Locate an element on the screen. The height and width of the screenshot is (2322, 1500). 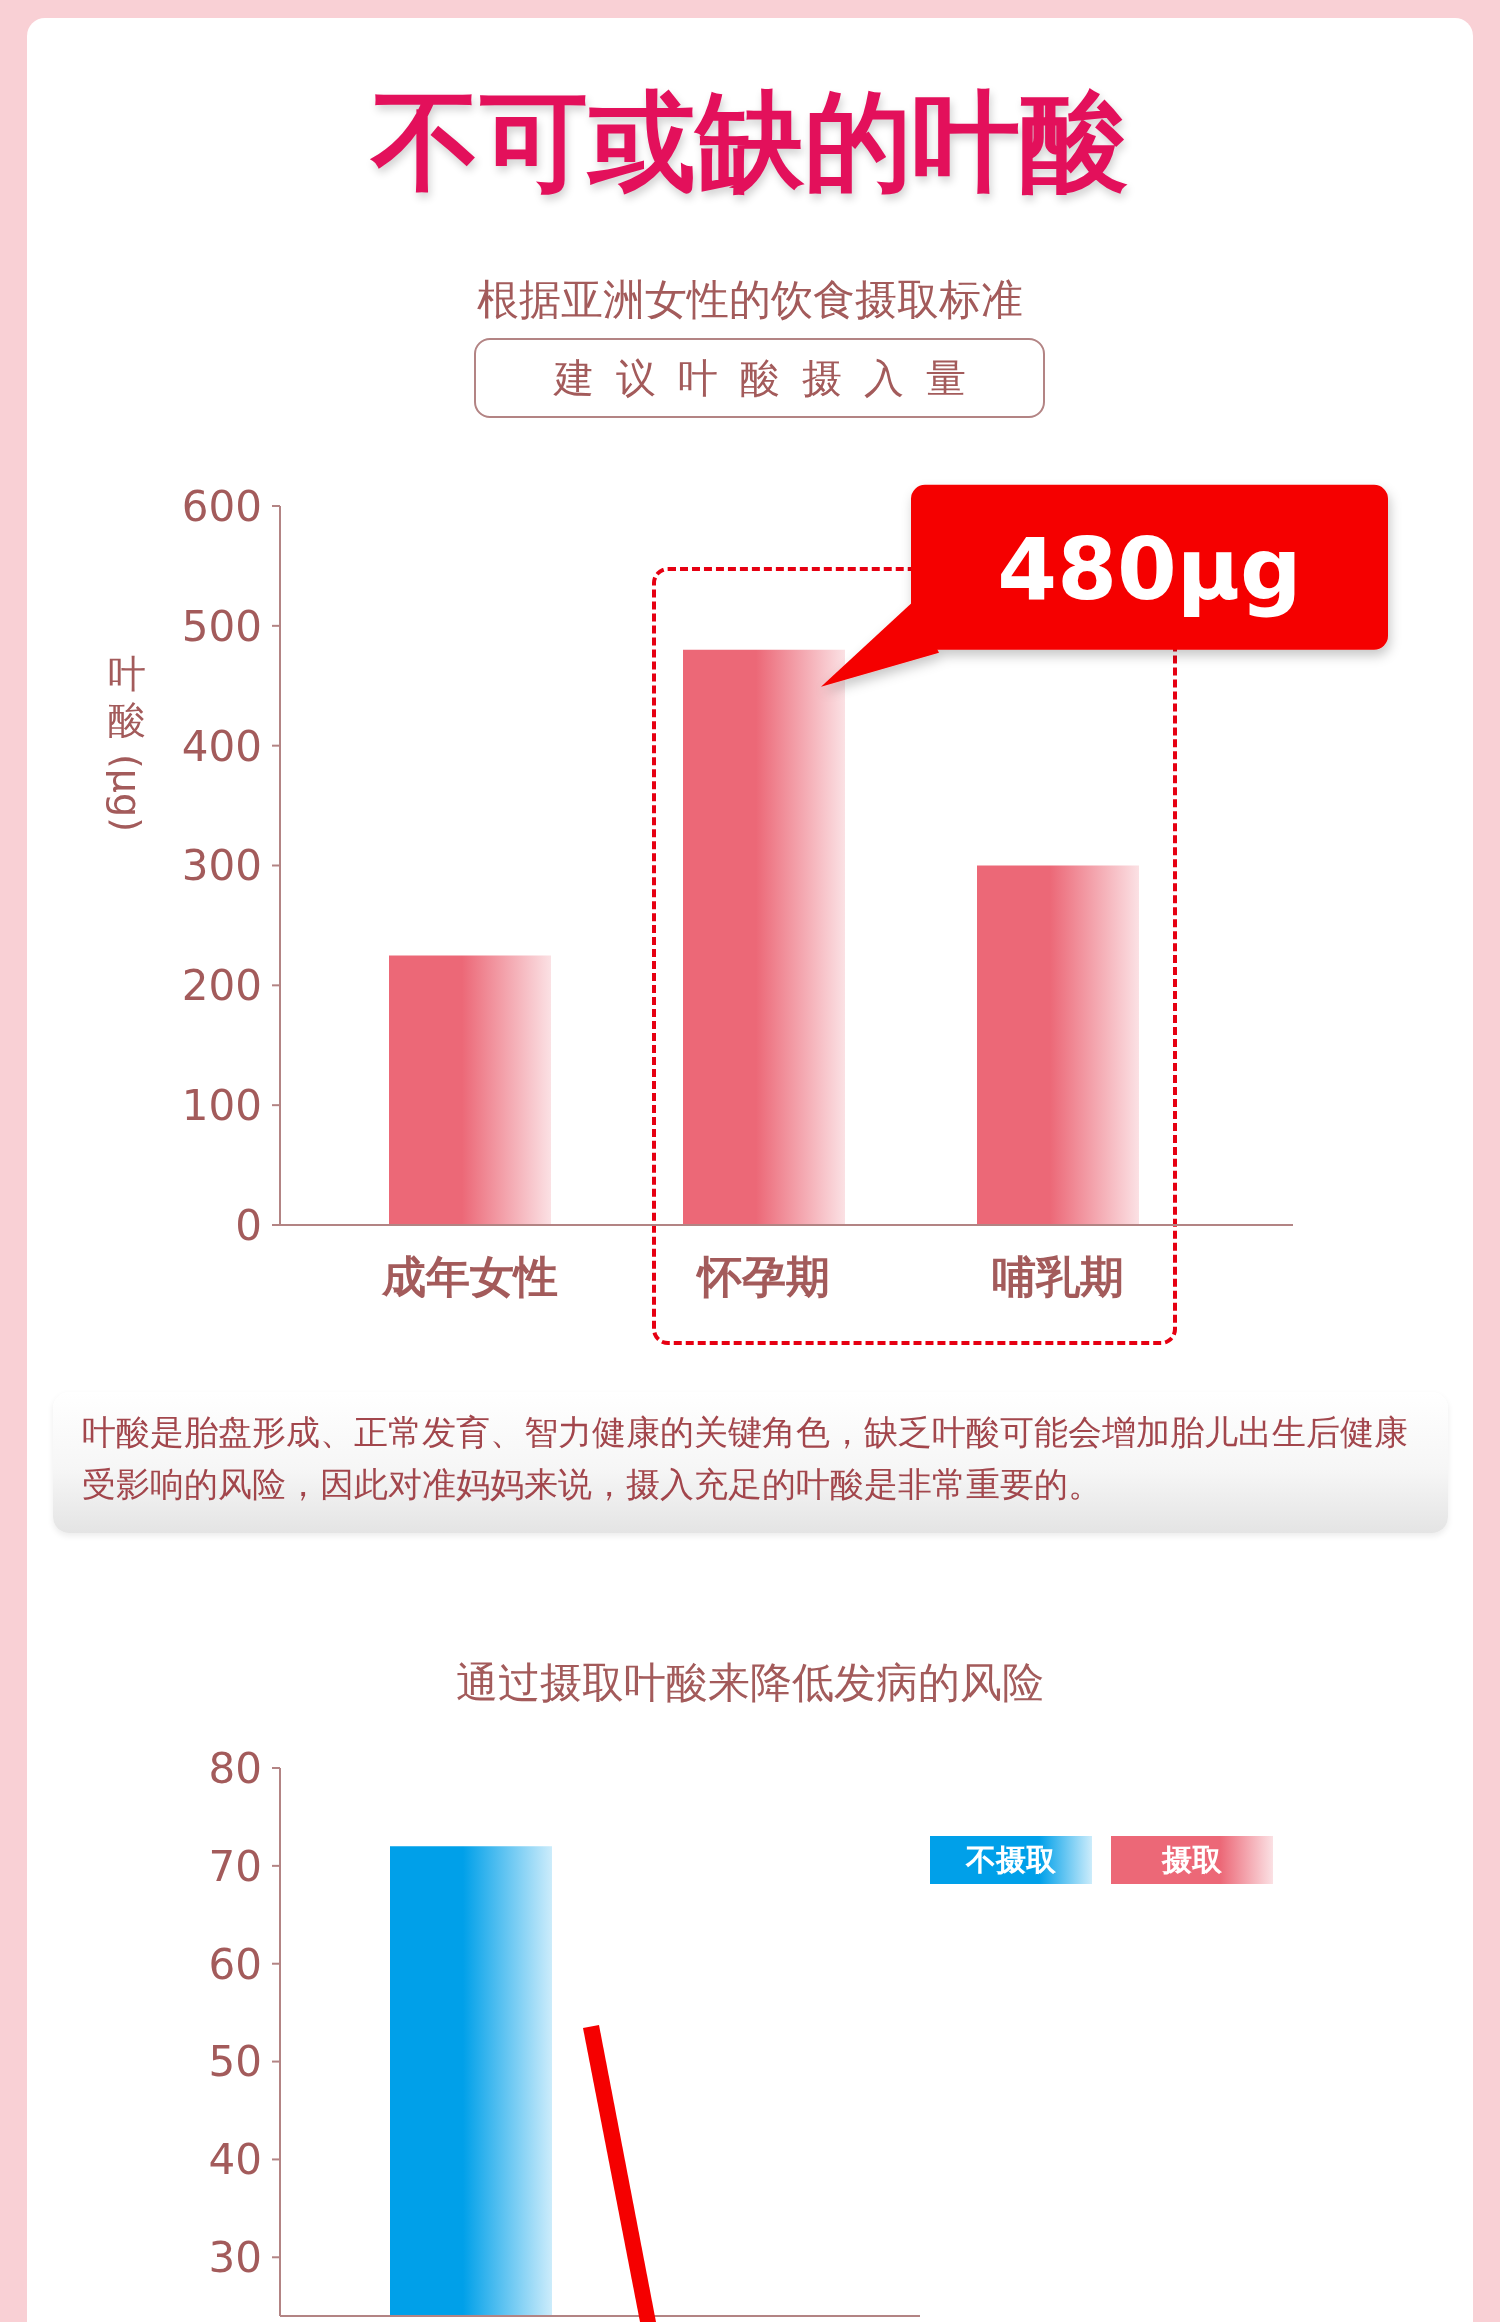
y-axis-title: 叶酸(μg) is located at coordinates (126, 742).